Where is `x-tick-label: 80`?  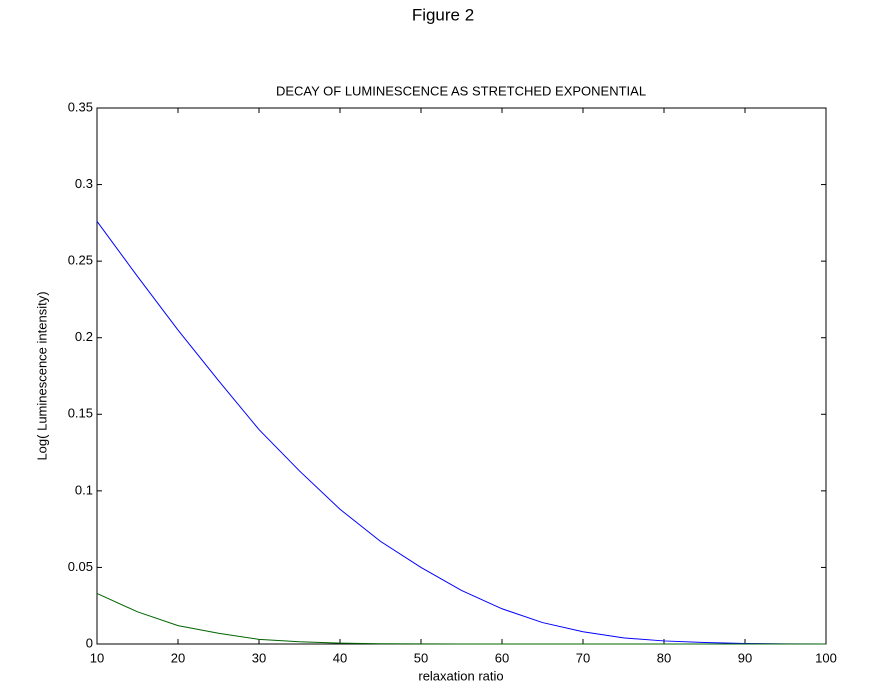
x-tick-label: 80 is located at coordinates (664, 657).